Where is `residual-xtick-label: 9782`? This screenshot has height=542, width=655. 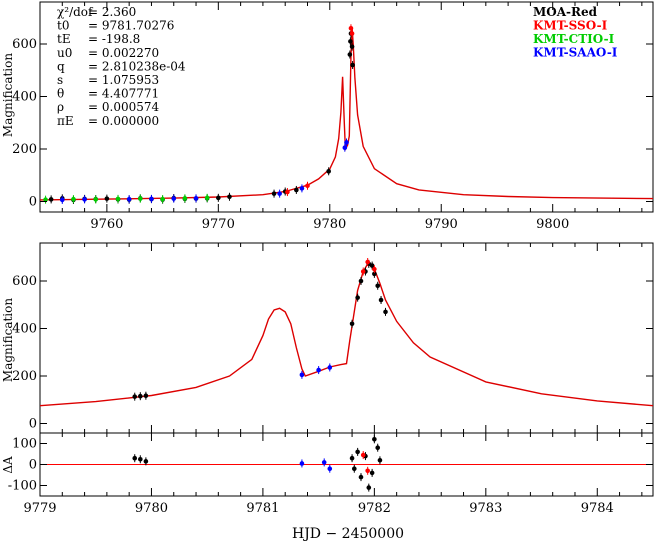
residual-xtick-label: 9782 is located at coordinates (374, 508).